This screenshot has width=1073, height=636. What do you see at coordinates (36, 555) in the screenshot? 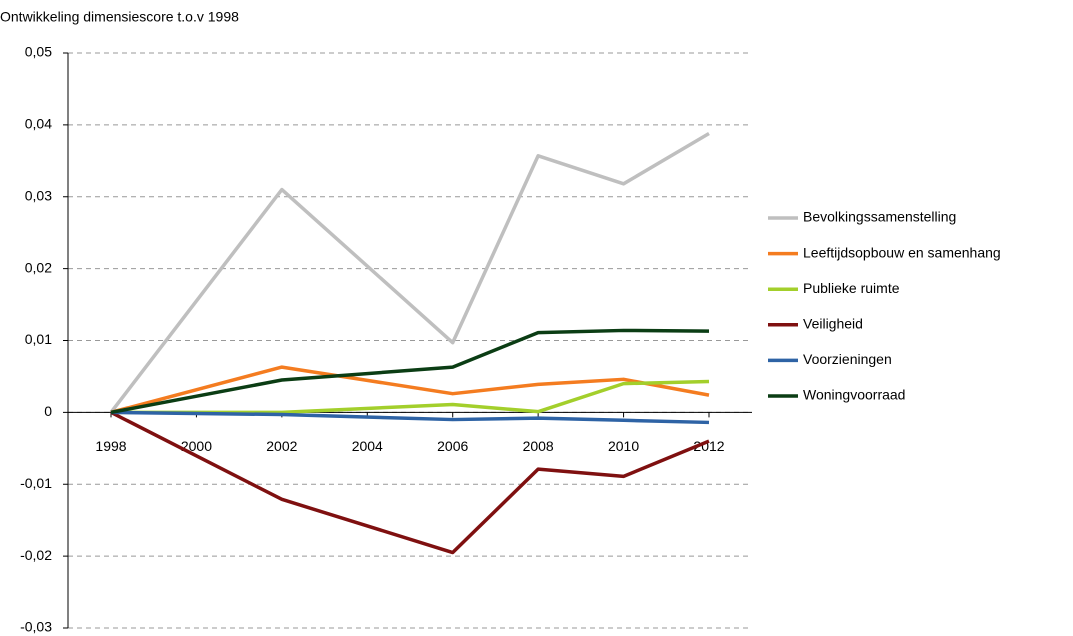
I see `y-tick-label: -0,02` at bounding box center [36, 555].